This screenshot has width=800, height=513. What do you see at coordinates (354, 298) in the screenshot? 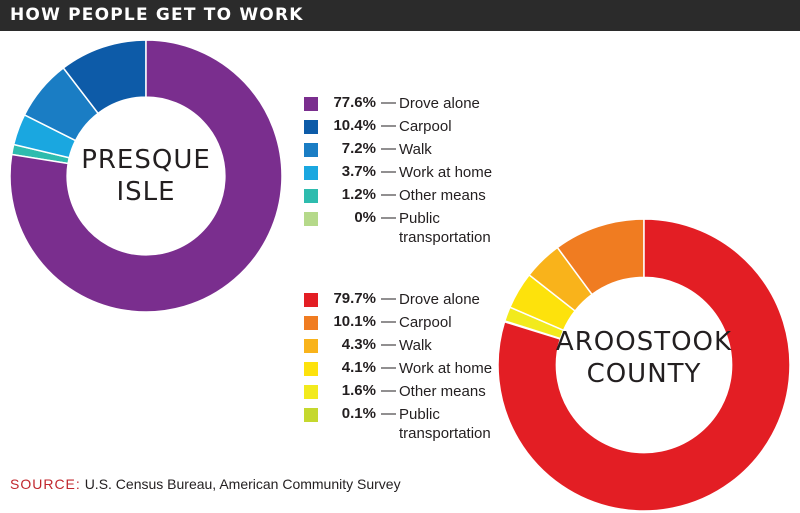
I see `legend-value: 79.7%` at bounding box center [354, 298].